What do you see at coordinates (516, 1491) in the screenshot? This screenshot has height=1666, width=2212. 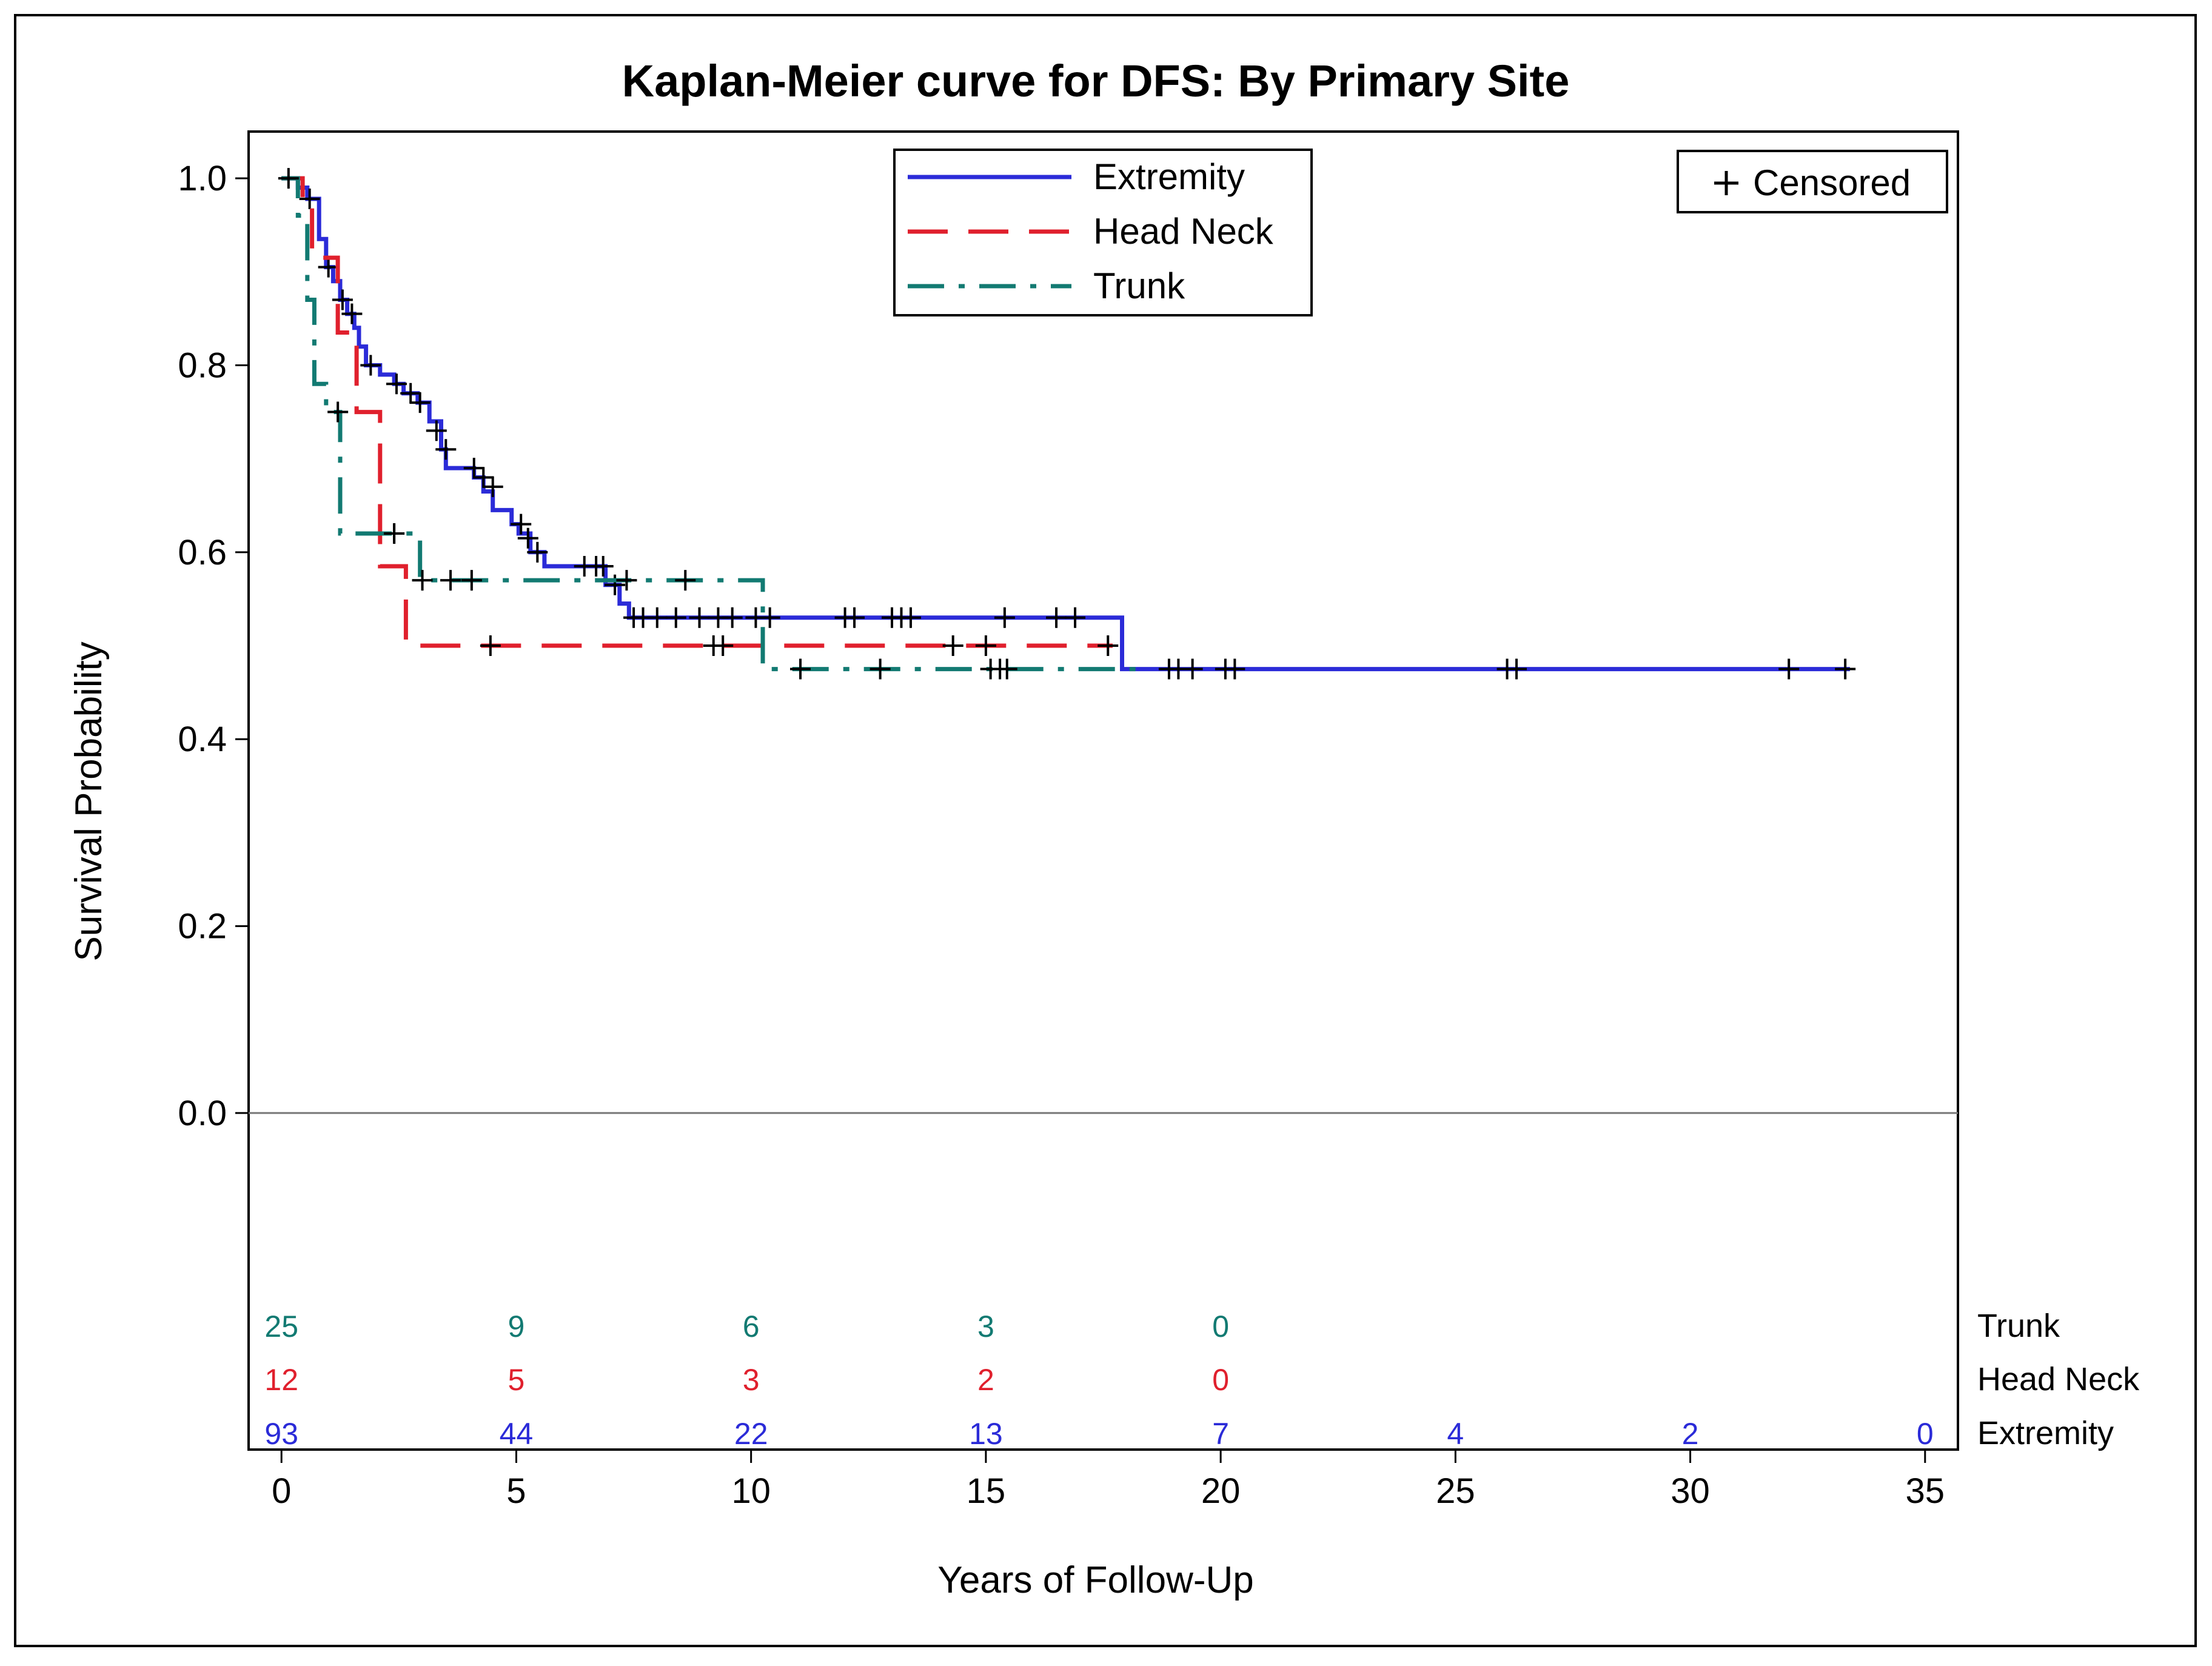 I see `x-tick-label: 5` at bounding box center [516, 1491].